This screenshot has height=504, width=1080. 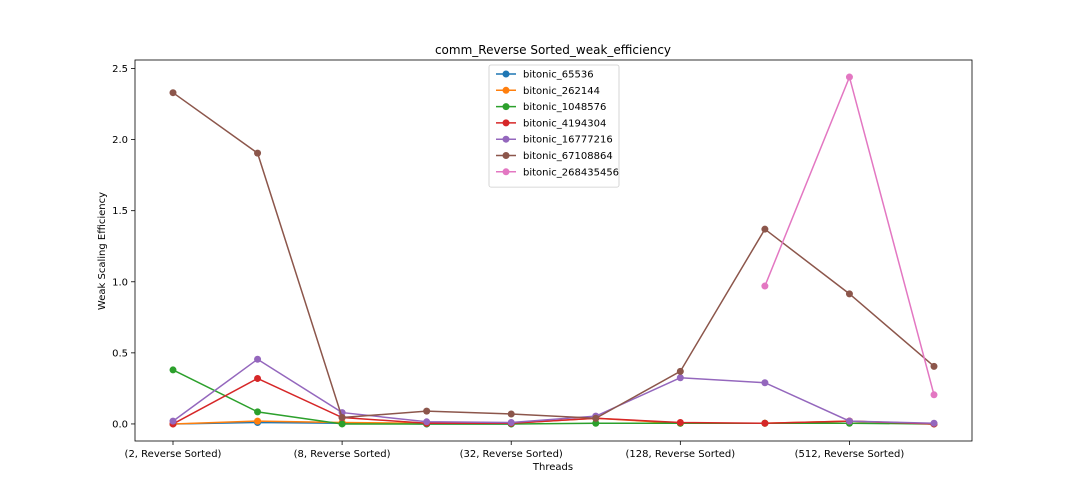 What do you see at coordinates (120, 353) in the screenshot?
I see `y-tick-label: 0.5` at bounding box center [120, 353].